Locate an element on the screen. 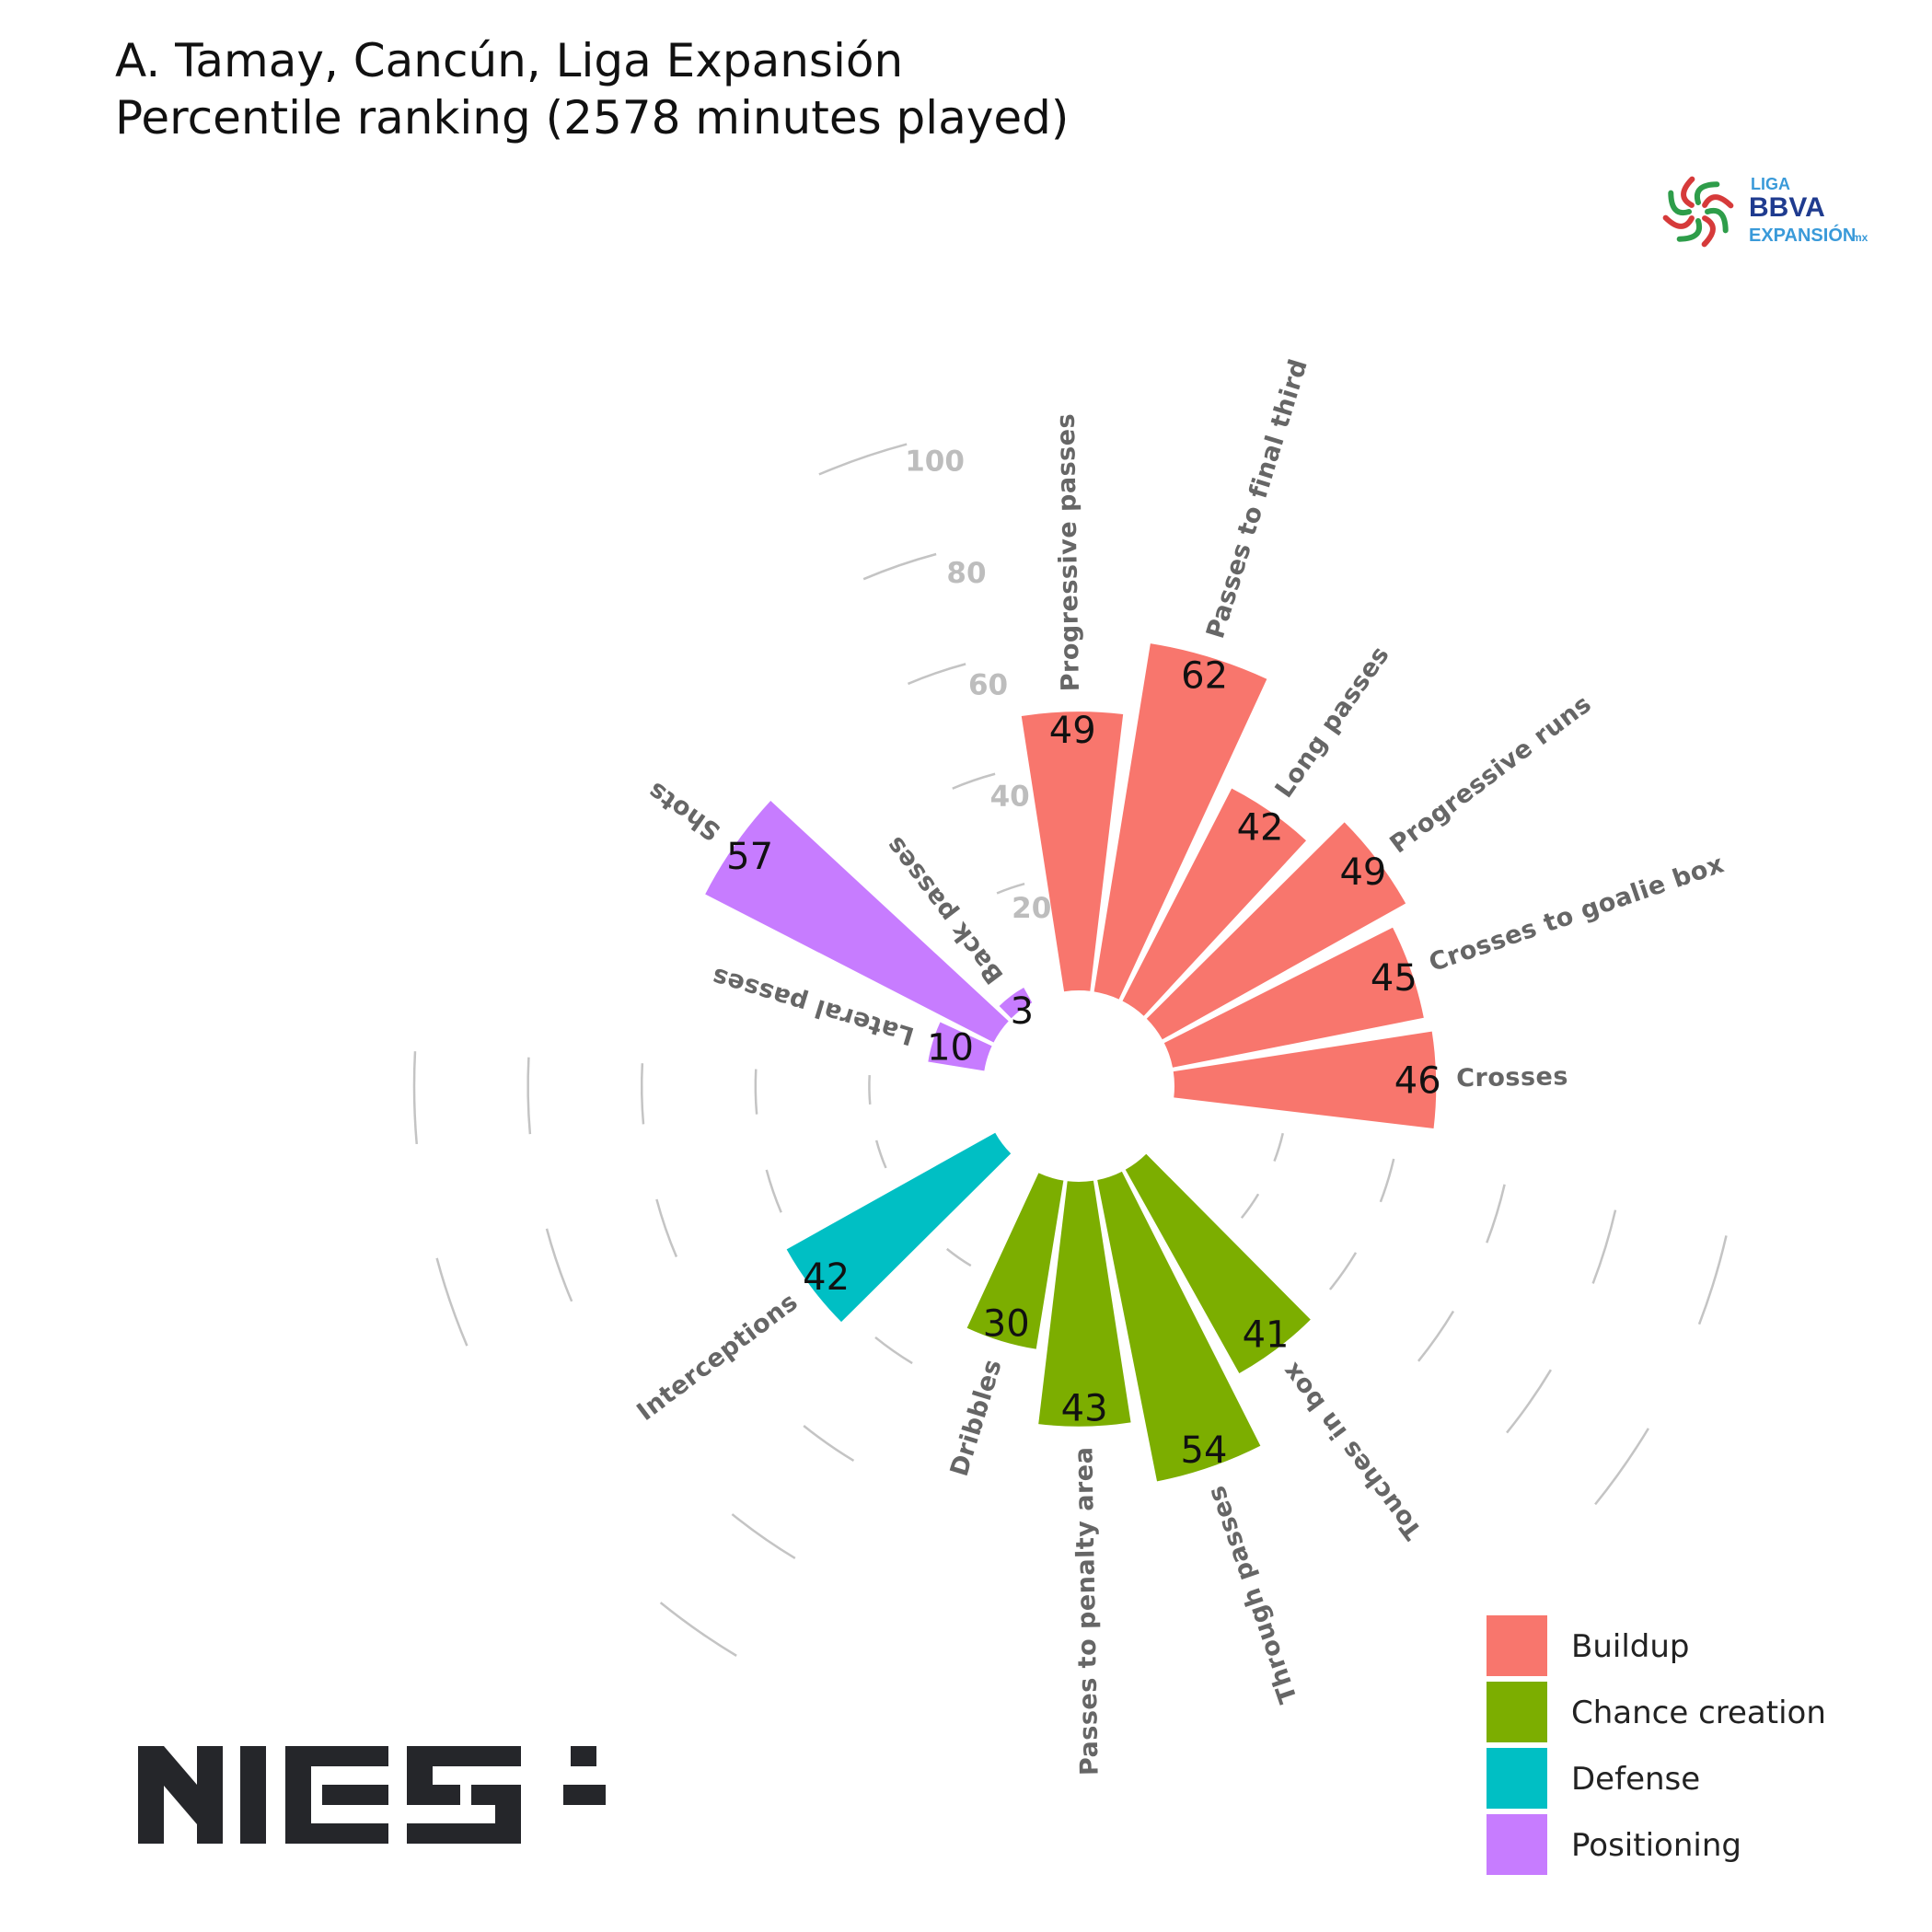  logo-text-bbva: BBVA is located at coordinates (1787, 208).